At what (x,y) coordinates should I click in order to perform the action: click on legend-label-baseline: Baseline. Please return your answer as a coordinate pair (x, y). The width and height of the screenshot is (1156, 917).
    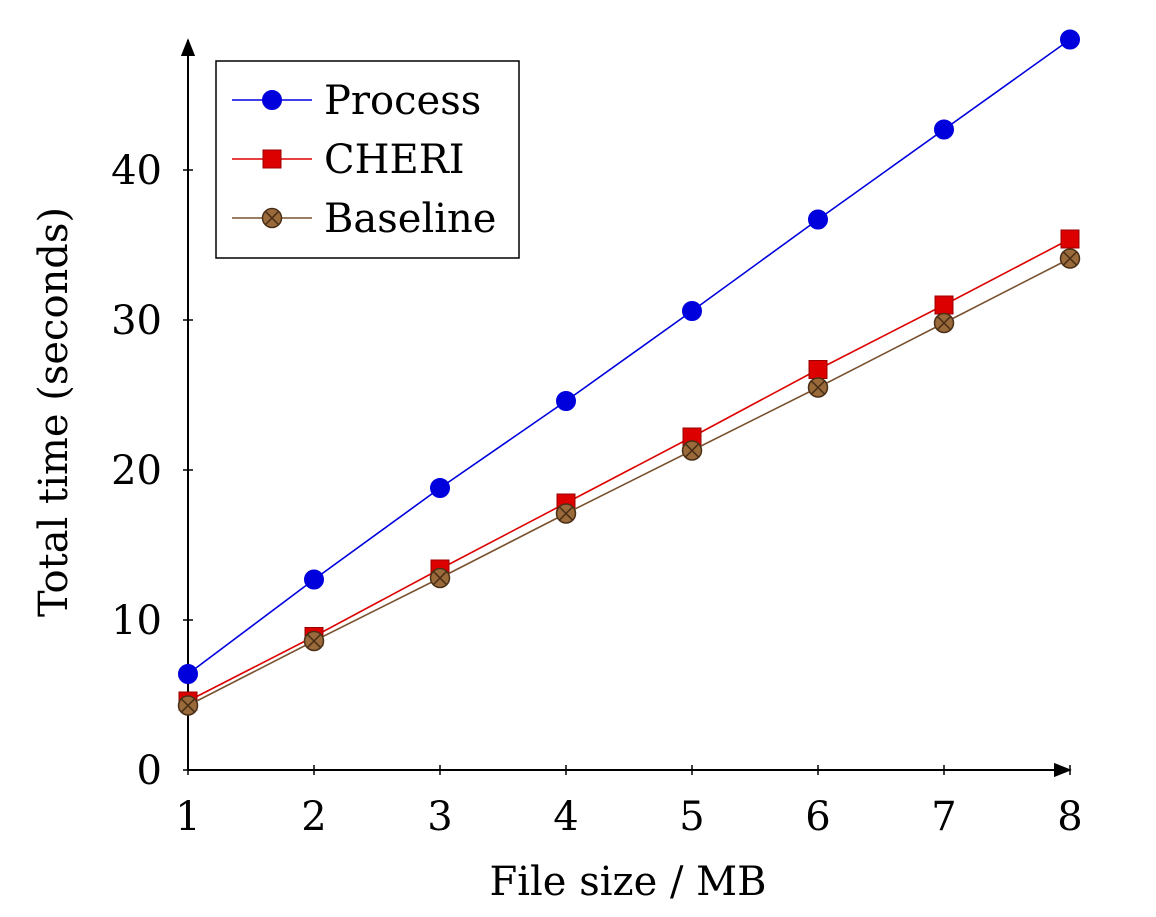
    Looking at the image, I should click on (410, 219).